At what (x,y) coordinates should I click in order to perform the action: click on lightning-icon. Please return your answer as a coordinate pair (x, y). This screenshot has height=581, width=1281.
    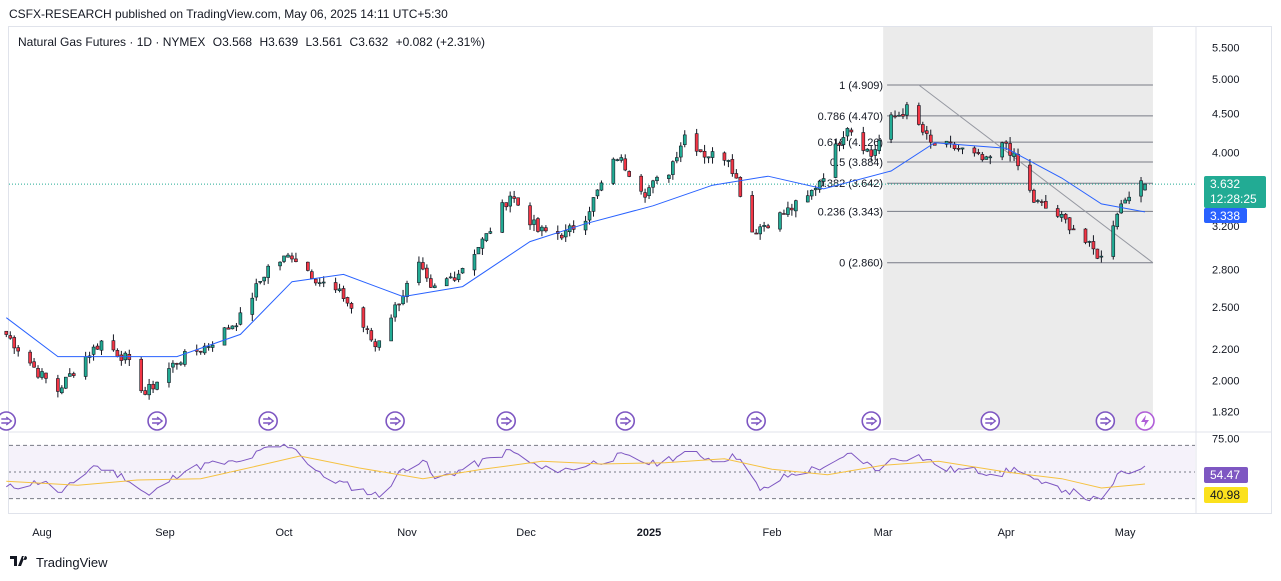
    Looking at the image, I should click on (1145, 421).